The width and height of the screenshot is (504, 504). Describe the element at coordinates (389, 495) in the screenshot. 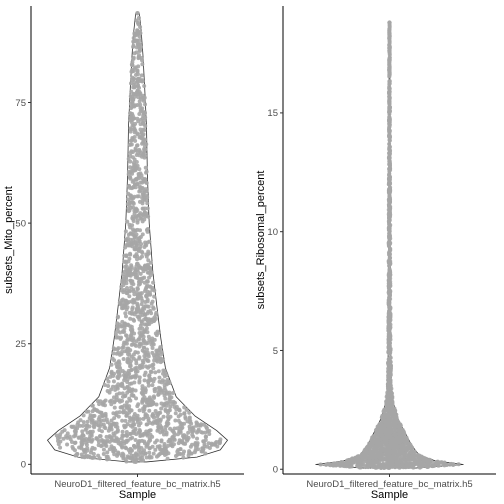

I see `ribosomal-x-axis-title: Sample` at that location.